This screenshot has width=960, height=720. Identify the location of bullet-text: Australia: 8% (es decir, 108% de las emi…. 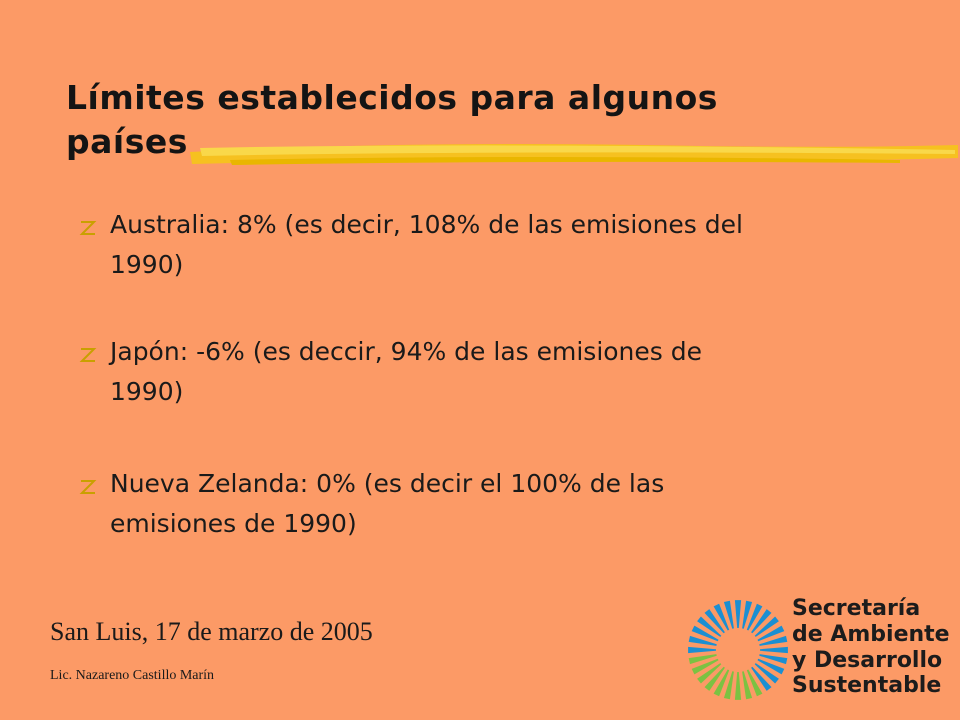
(426, 224).